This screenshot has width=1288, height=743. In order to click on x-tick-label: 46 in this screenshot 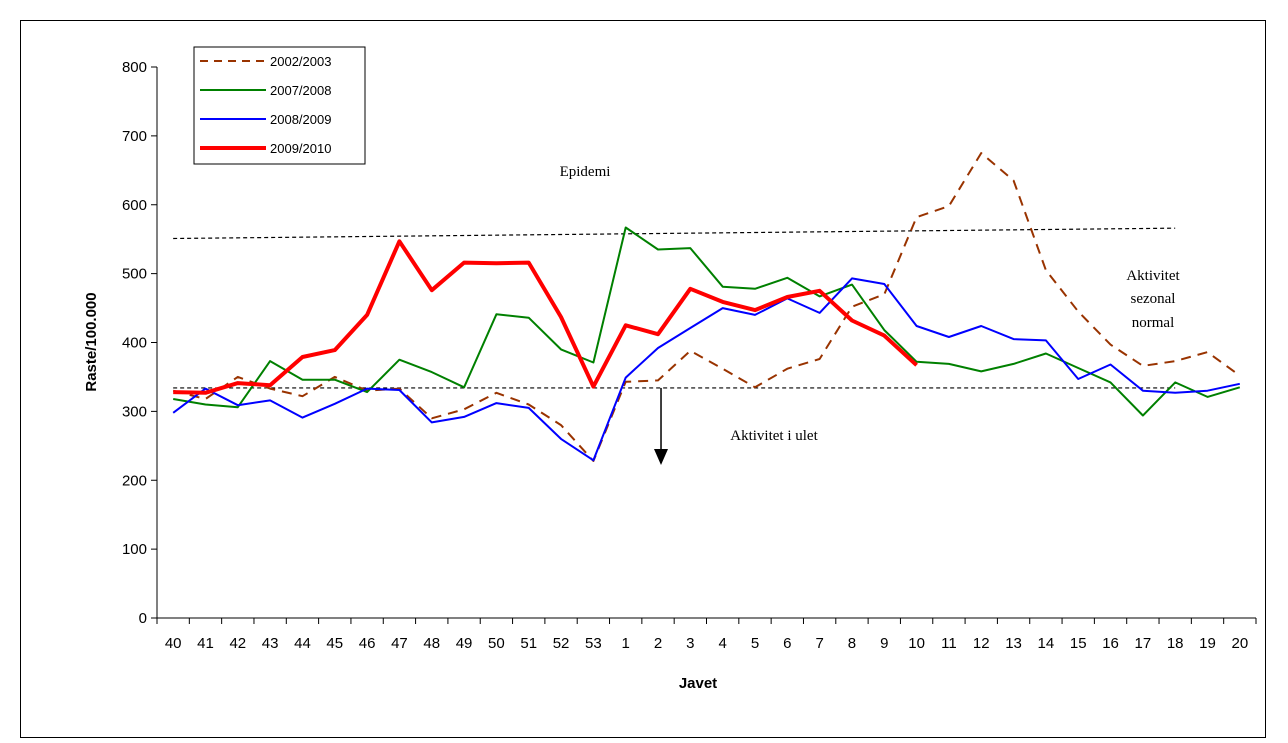, I will do `click(367, 643)`.